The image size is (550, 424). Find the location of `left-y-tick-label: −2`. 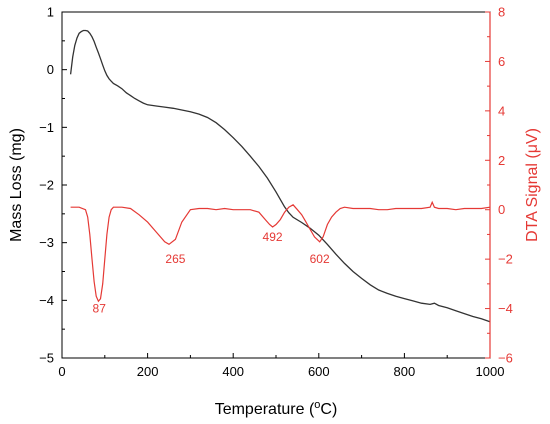

left-y-tick-label: −2 is located at coordinates (46, 185).